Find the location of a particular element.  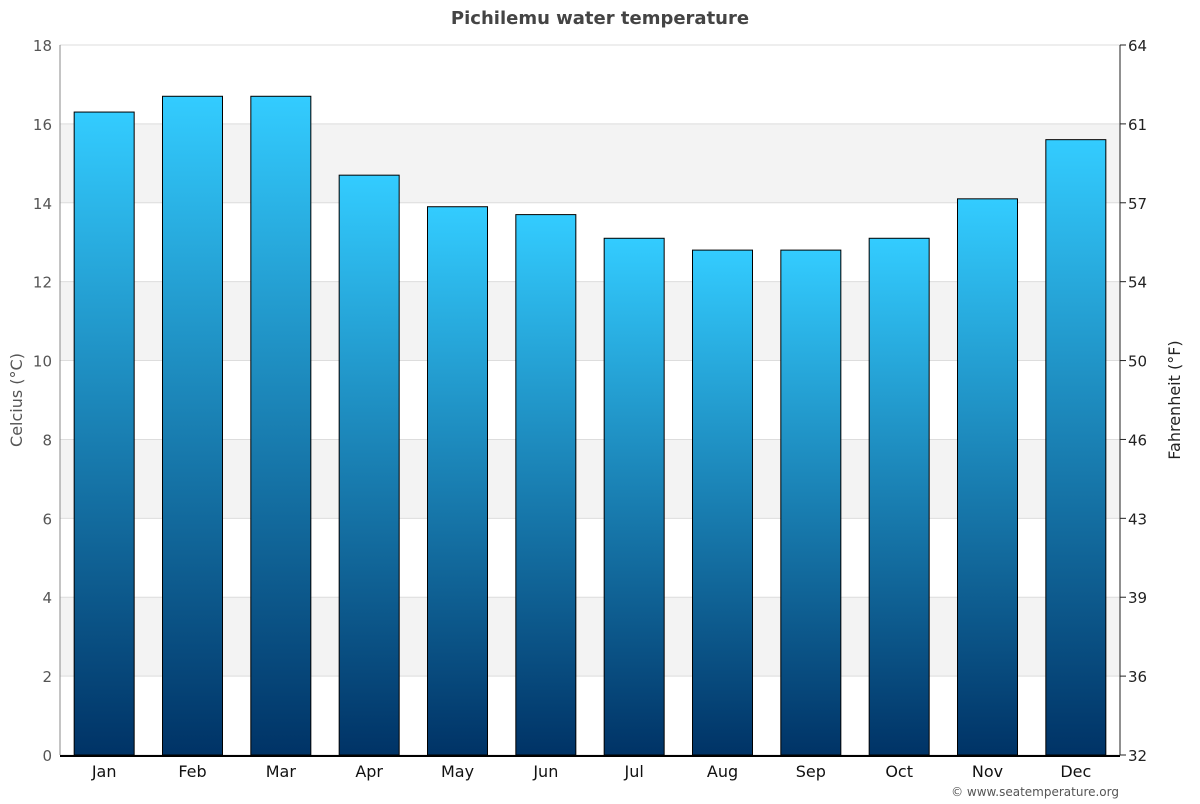

x-tick-label: Feb is located at coordinates (192, 771).